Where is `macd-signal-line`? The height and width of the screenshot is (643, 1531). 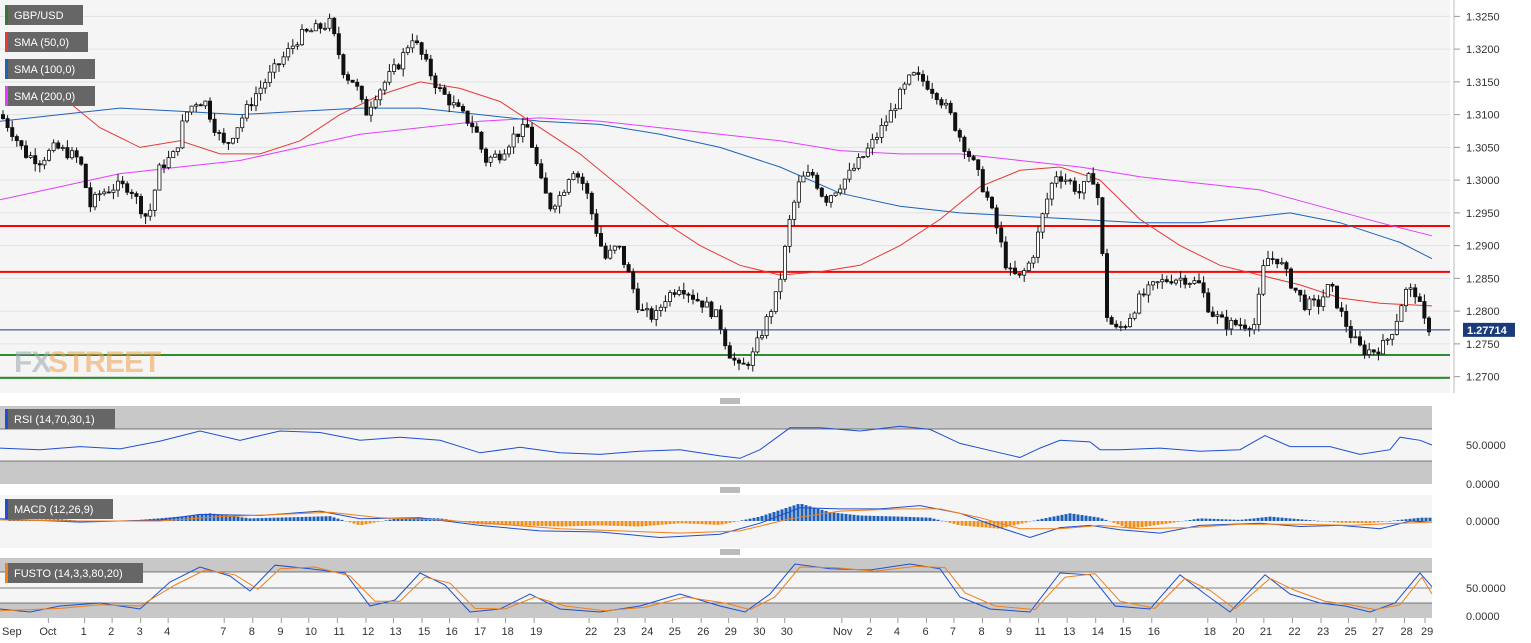
macd-signal-line is located at coordinates (716, 521).